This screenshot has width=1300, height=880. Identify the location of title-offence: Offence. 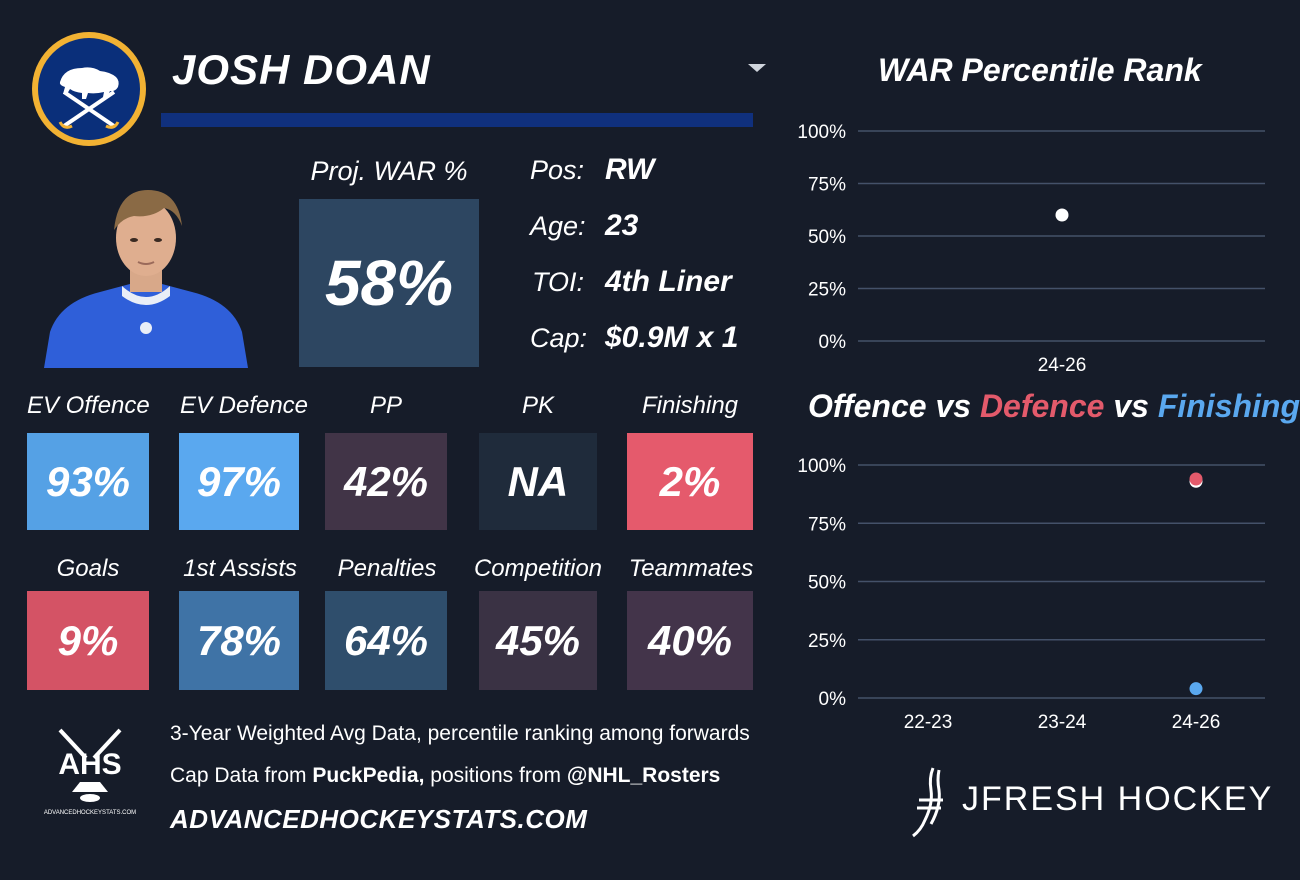
(867, 406).